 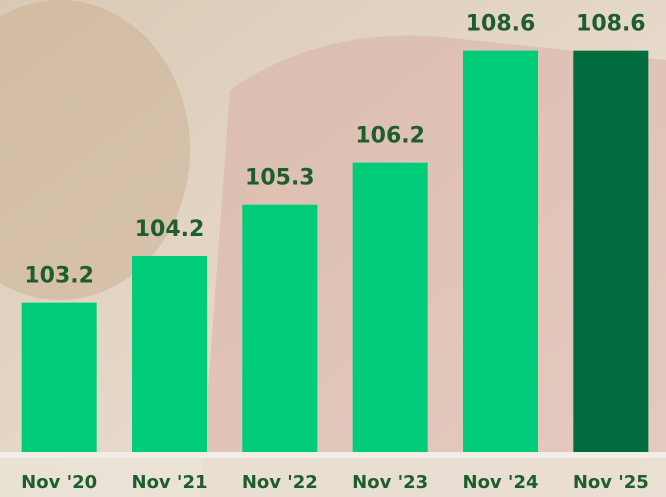 I want to click on label-strip, so click(x=333, y=477).